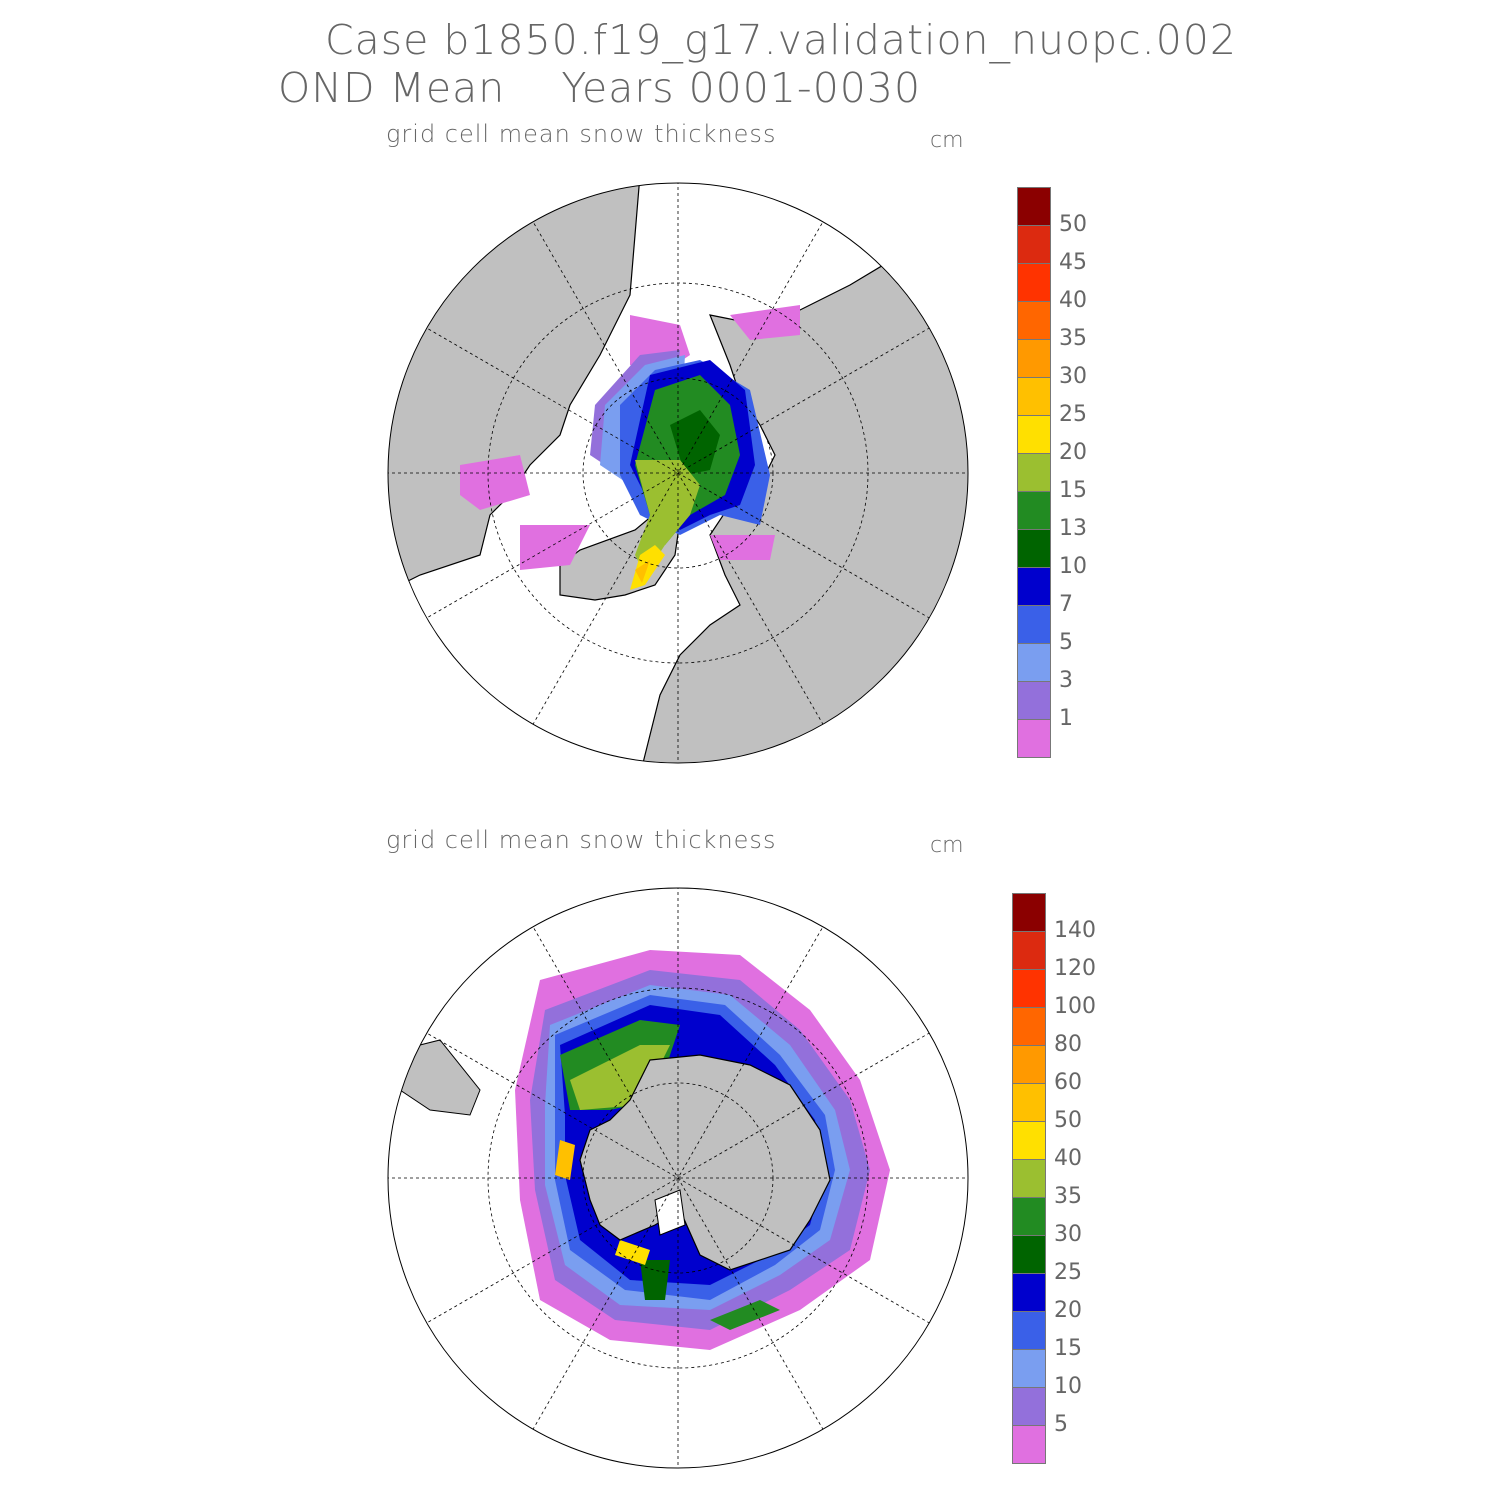 The image size is (1500, 1500). I want to click on north-panel-title: grid cell mean snow thickness, so click(581, 134).